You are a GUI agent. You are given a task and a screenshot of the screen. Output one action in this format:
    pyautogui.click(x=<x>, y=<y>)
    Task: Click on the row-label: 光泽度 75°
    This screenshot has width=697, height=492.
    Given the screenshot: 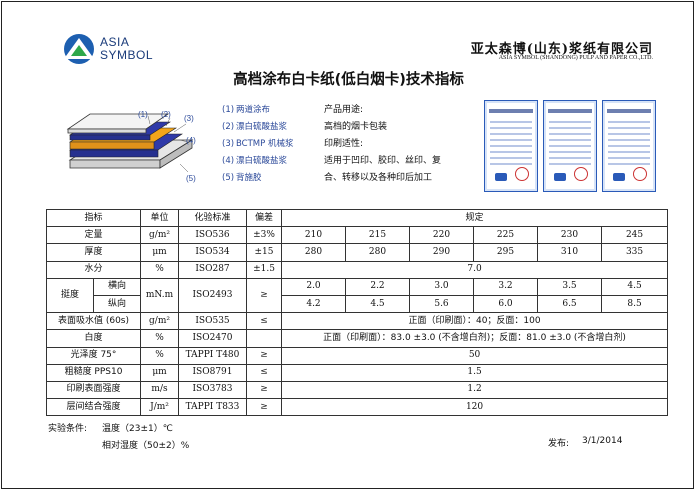 What is the action you would take?
    pyautogui.click(x=93, y=355)
    